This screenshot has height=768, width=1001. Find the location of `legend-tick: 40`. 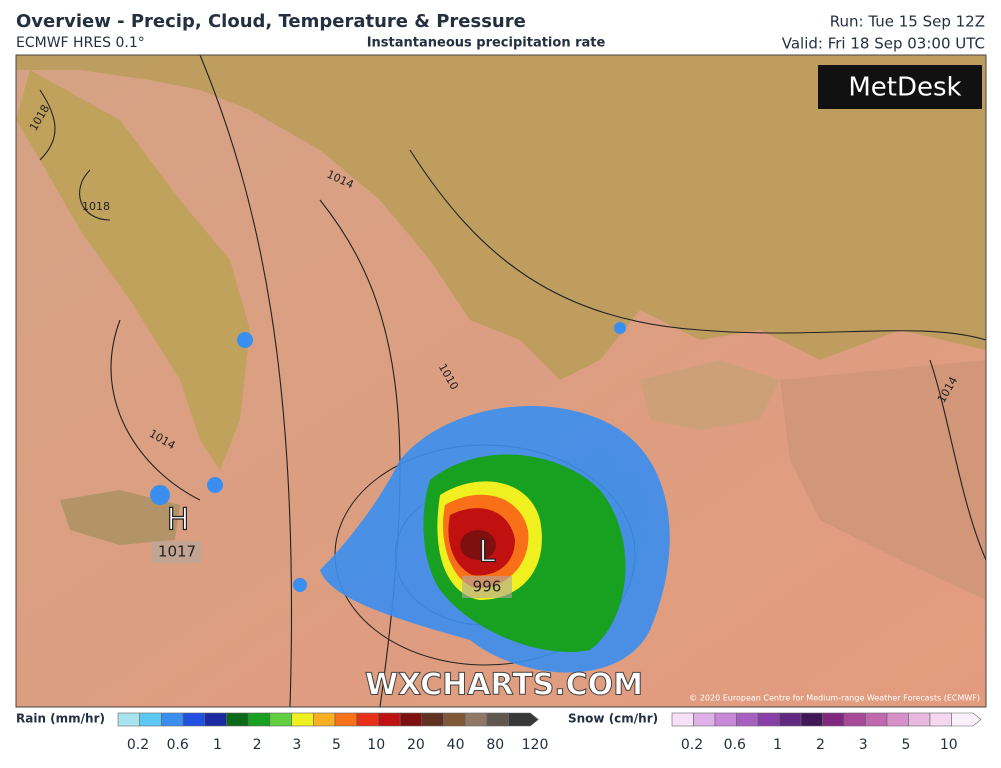

legend-tick: 40 is located at coordinates (456, 745).